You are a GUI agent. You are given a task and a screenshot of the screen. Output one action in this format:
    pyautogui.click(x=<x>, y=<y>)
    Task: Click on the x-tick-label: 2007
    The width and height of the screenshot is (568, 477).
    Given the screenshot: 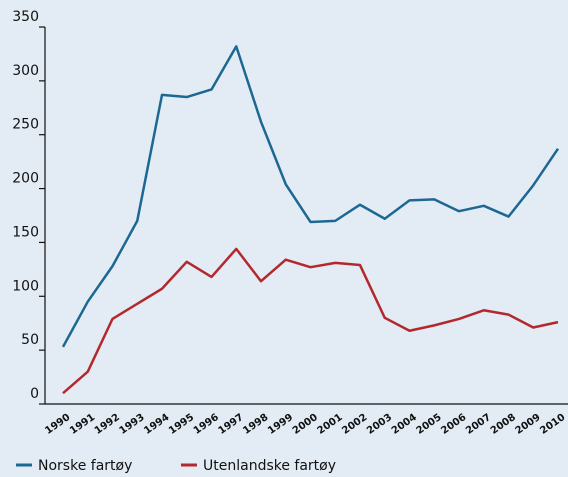 What is the action you would take?
    pyautogui.click(x=478, y=424)
    